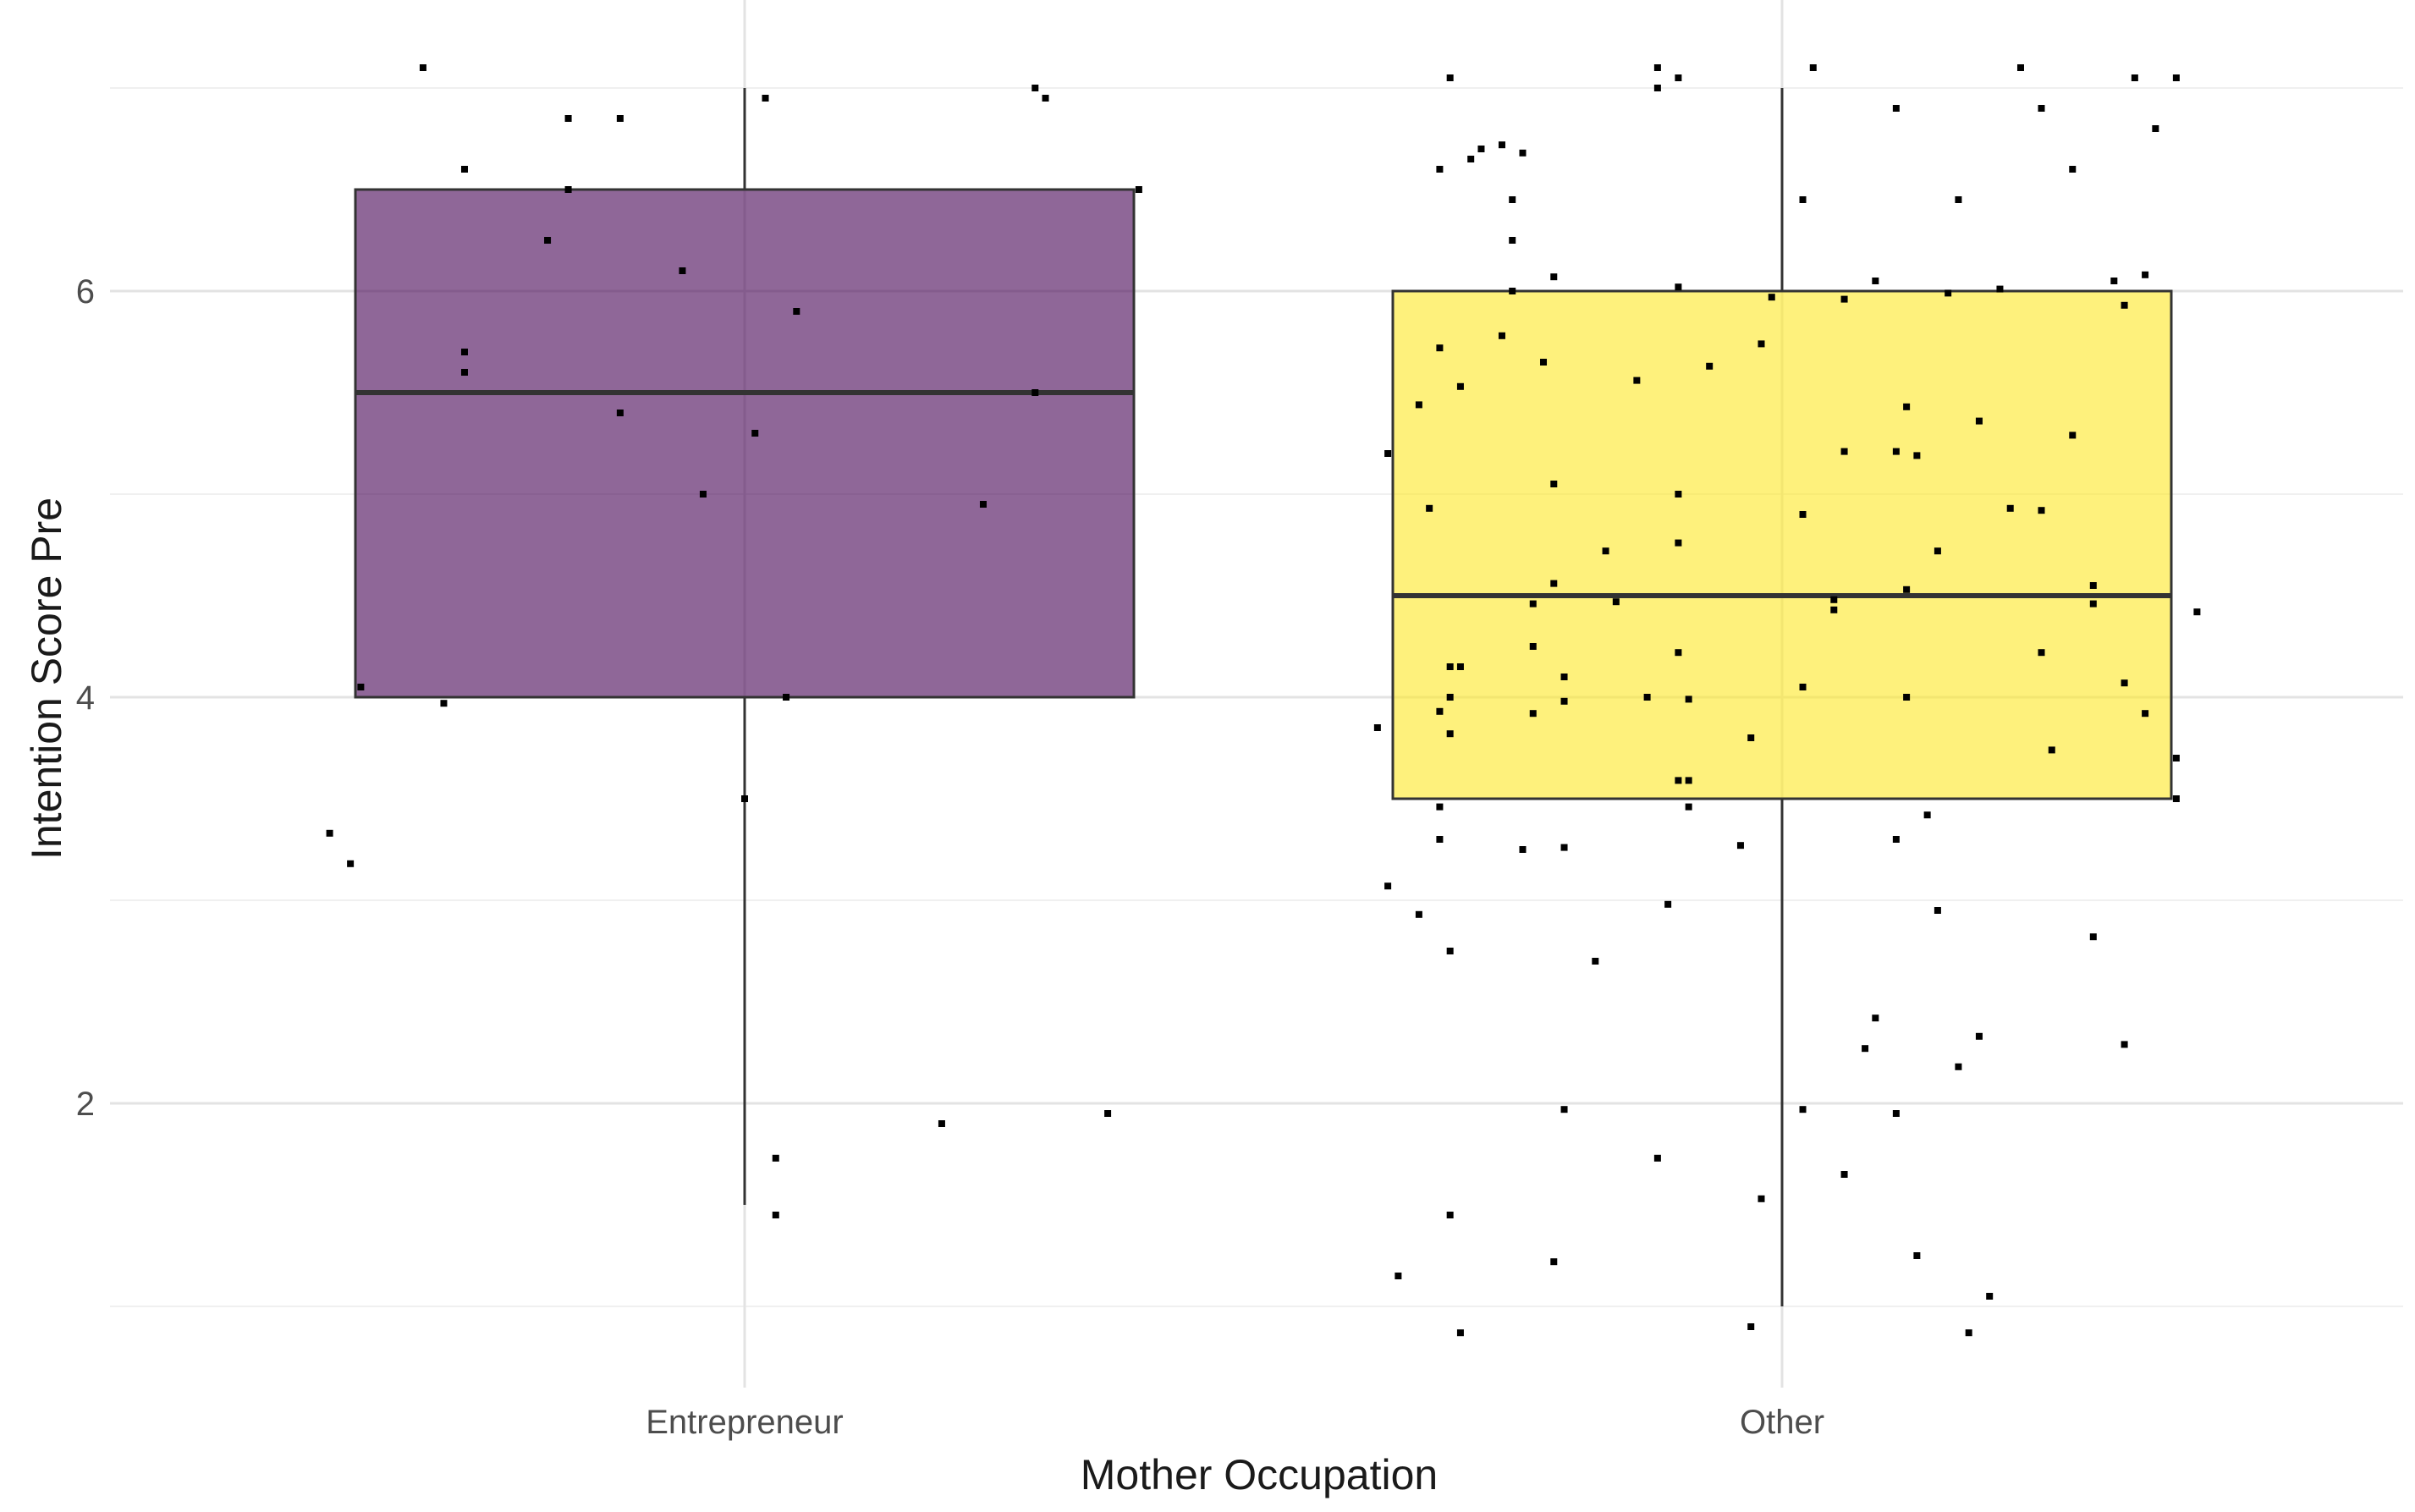 The width and height of the screenshot is (2415, 1512). What do you see at coordinates (1235, 1423) in the screenshot?
I see `x-axis-ticks: Entrepreneur Other` at bounding box center [1235, 1423].